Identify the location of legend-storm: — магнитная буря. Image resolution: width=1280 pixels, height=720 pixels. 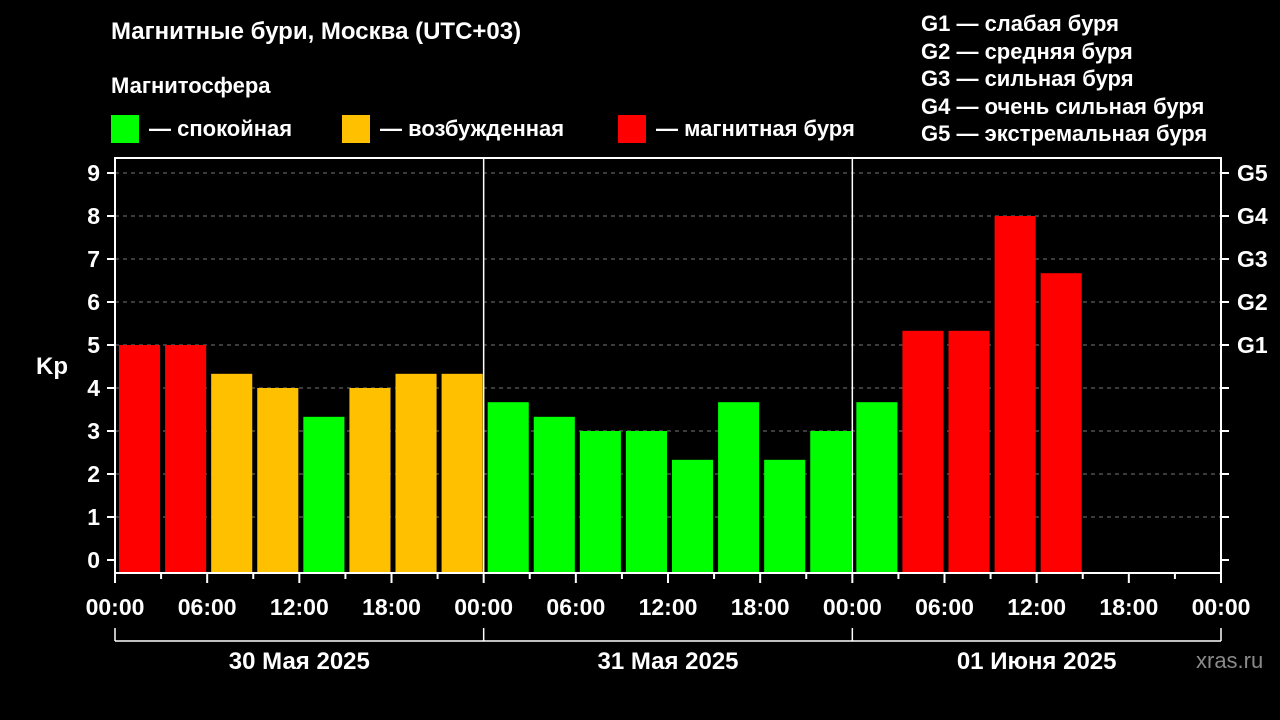
(736, 129).